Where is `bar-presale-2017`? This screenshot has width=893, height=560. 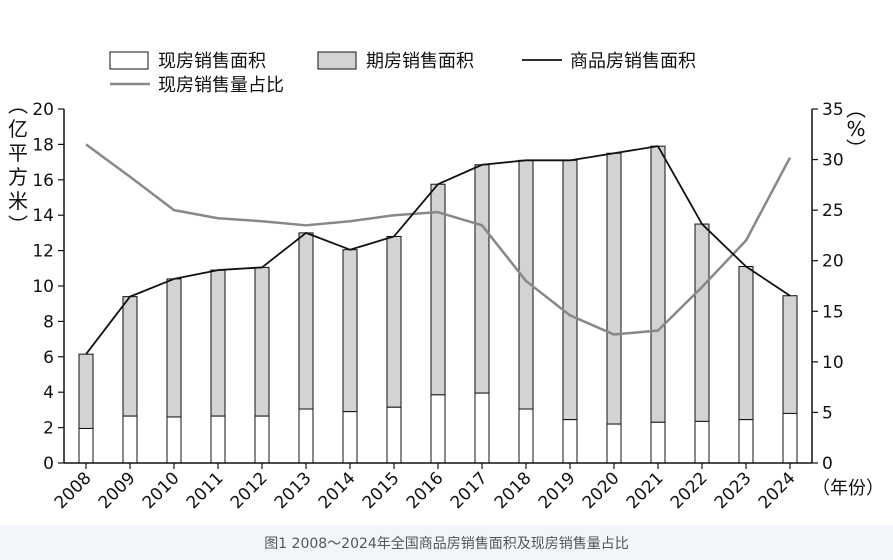
bar-presale-2017 is located at coordinates (482, 279).